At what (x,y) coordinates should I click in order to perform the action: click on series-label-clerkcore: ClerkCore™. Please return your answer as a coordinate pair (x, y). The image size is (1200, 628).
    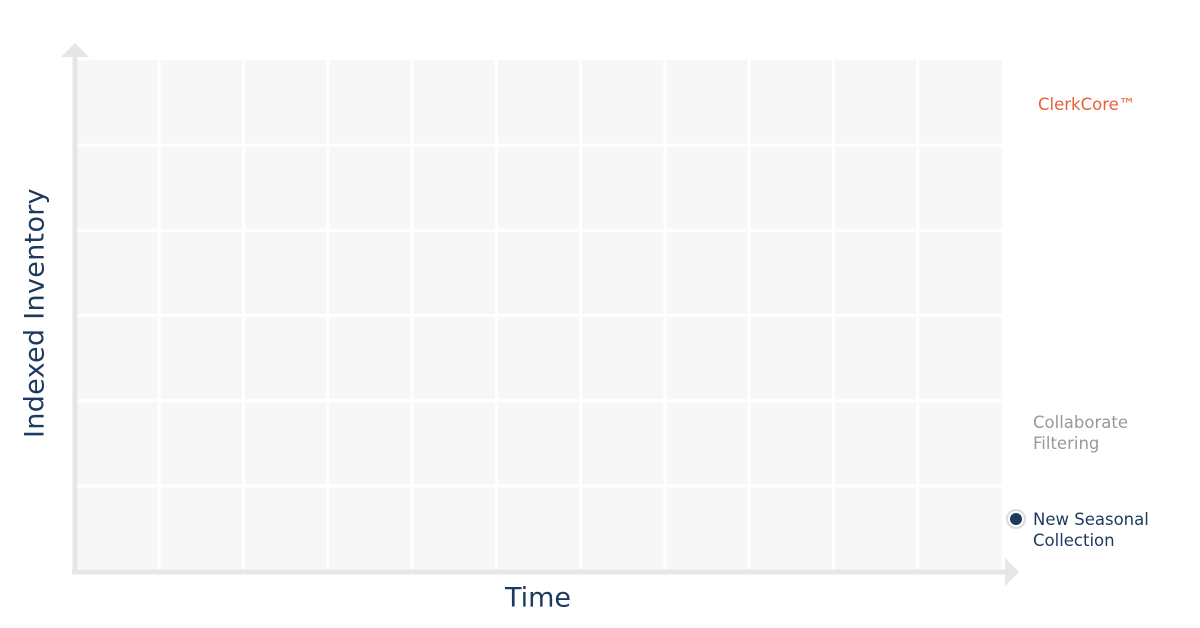
    Looking at the image, I should click on (1087, 104).